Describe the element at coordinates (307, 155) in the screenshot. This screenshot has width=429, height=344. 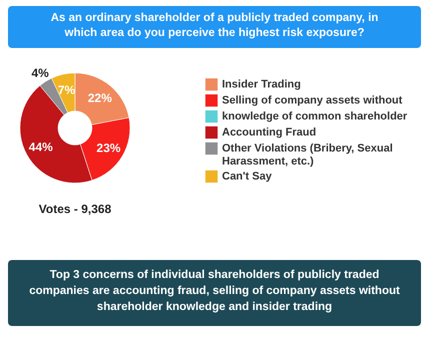
I see `legend-label: Other Violations (Bribery, Sexual Harassment, etc.)` at that location.